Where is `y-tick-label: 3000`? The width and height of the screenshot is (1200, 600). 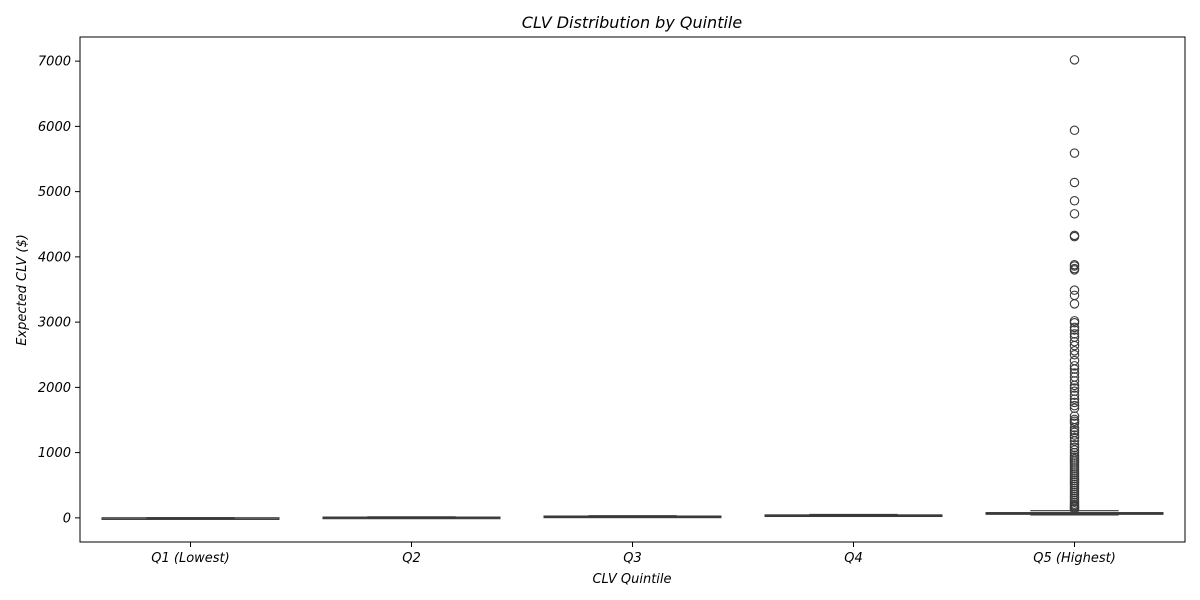
y-tick-label: 3000 is located at coordinates (54, 323).